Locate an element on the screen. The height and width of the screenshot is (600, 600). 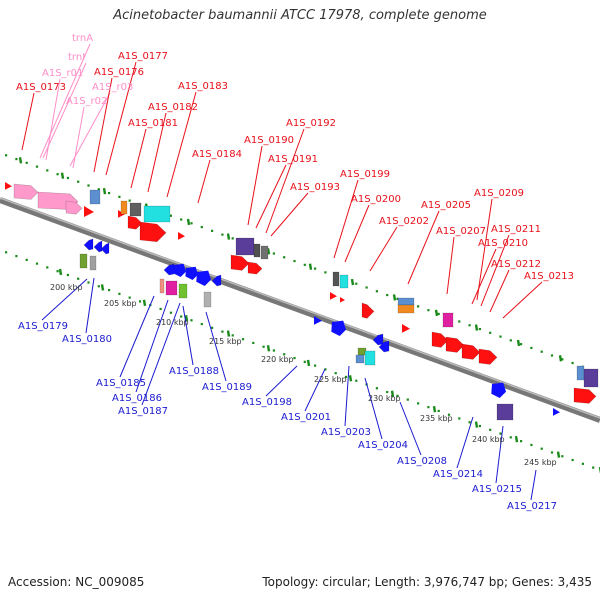
gene-label-a1s_0185: A1S_0185 is located at coordinates (121, 383).